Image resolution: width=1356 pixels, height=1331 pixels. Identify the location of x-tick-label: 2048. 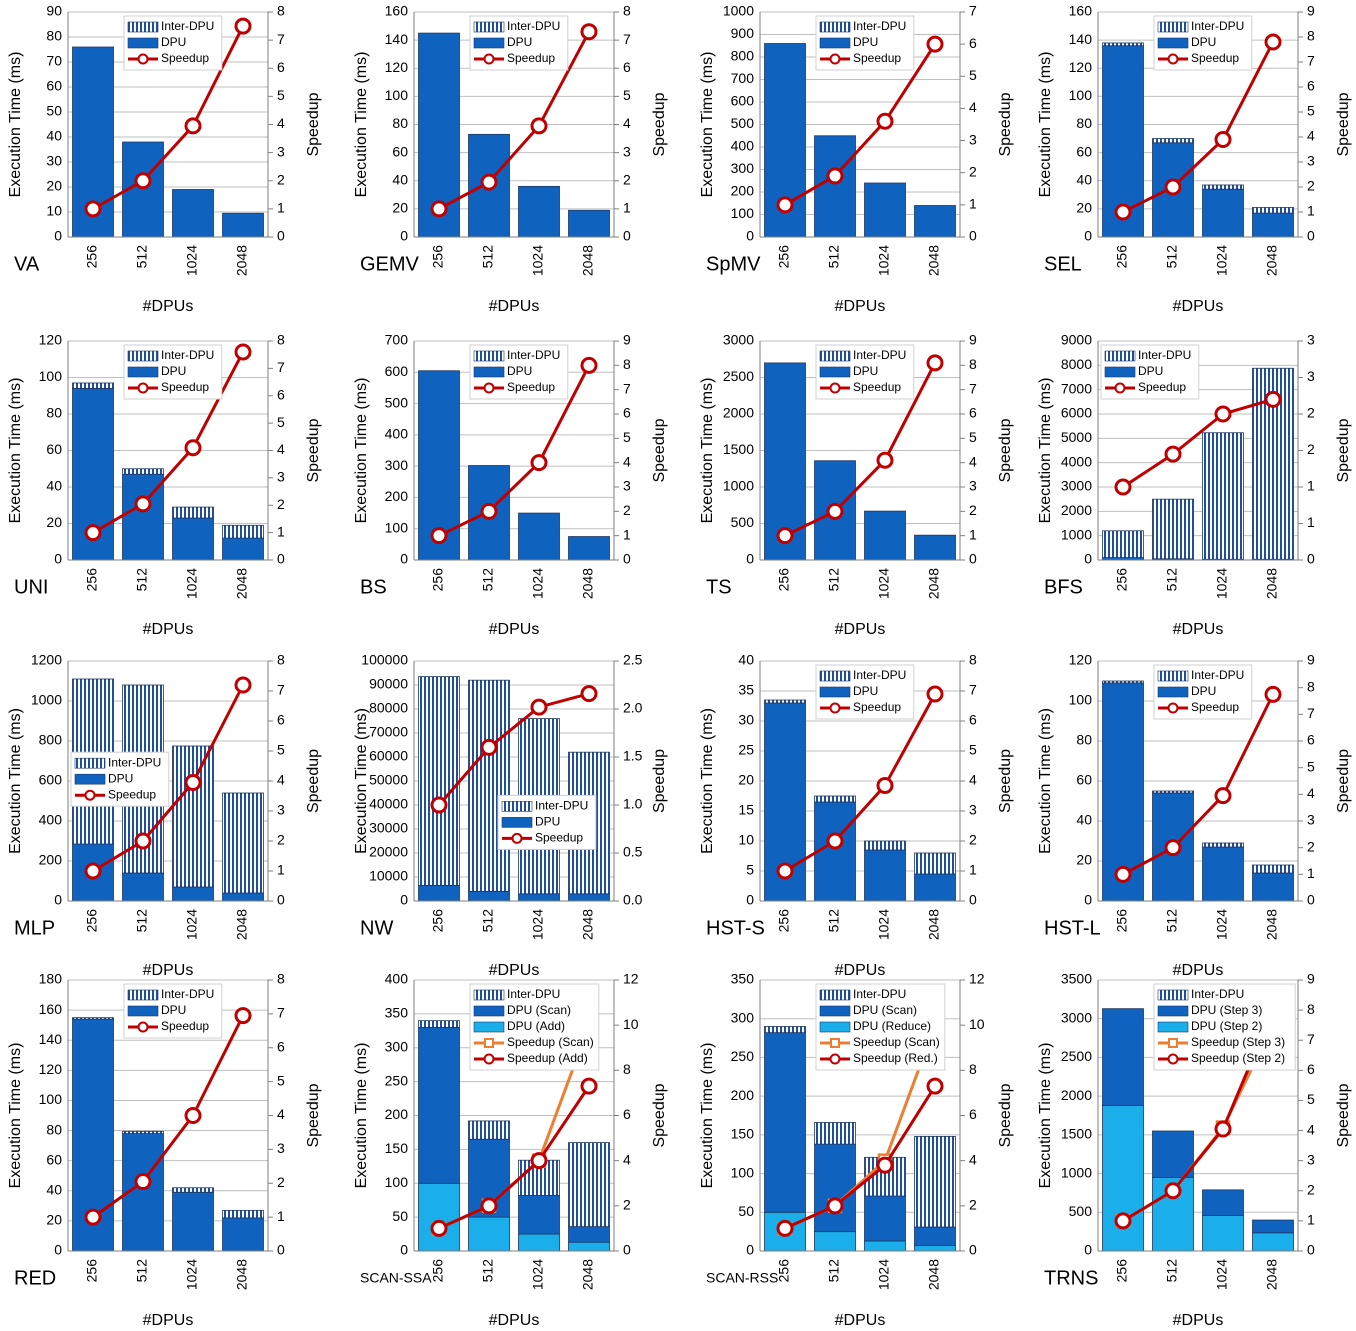
(934, 583).